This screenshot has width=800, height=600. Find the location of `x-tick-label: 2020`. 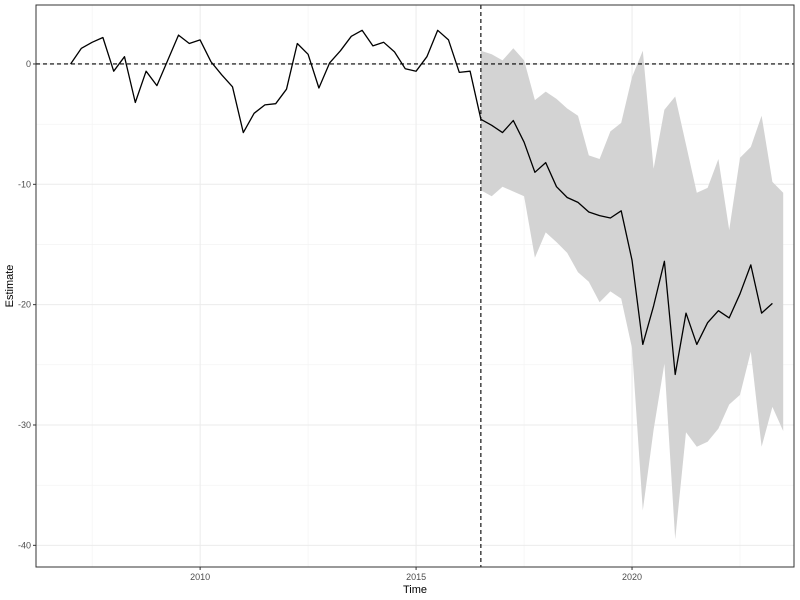

x-tick-label: 2020 is located at coordinates (632, 577).